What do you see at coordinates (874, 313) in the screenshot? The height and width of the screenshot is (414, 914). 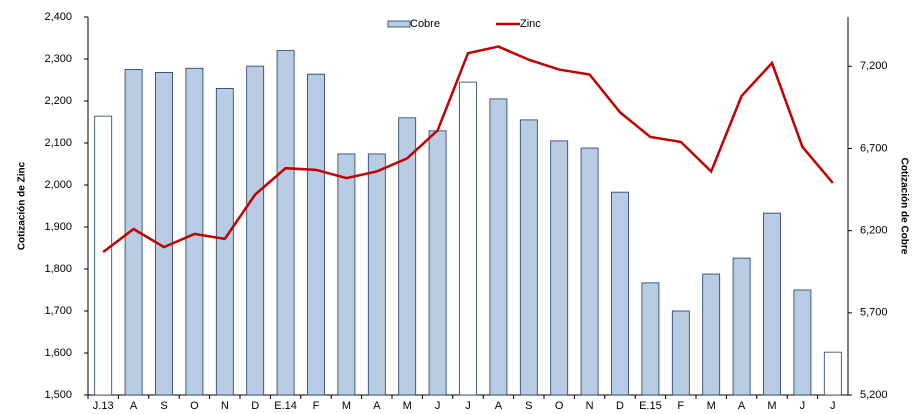 I see `y2-tick-label: 5,700` at bounding box center [874, 313].